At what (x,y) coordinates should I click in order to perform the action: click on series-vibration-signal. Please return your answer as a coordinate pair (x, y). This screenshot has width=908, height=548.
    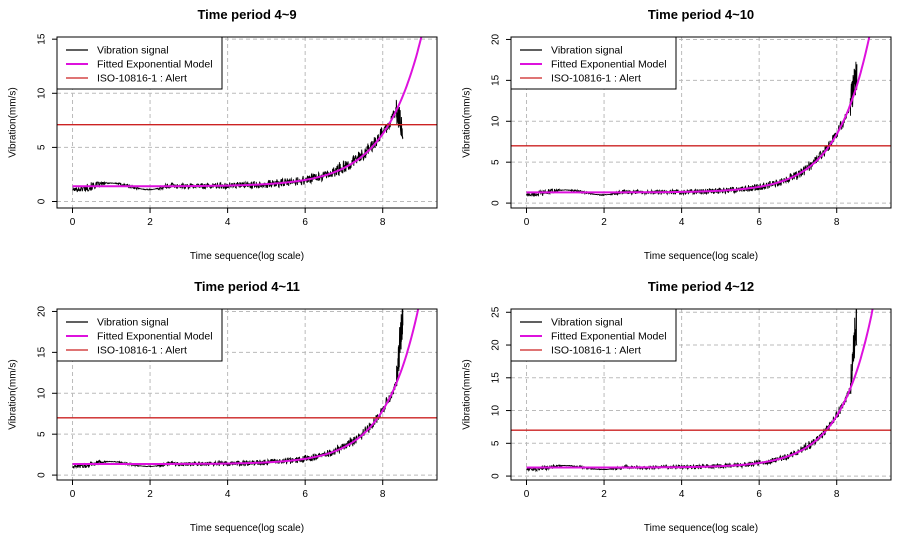
    Looking at the image, I should click on (238, 146).